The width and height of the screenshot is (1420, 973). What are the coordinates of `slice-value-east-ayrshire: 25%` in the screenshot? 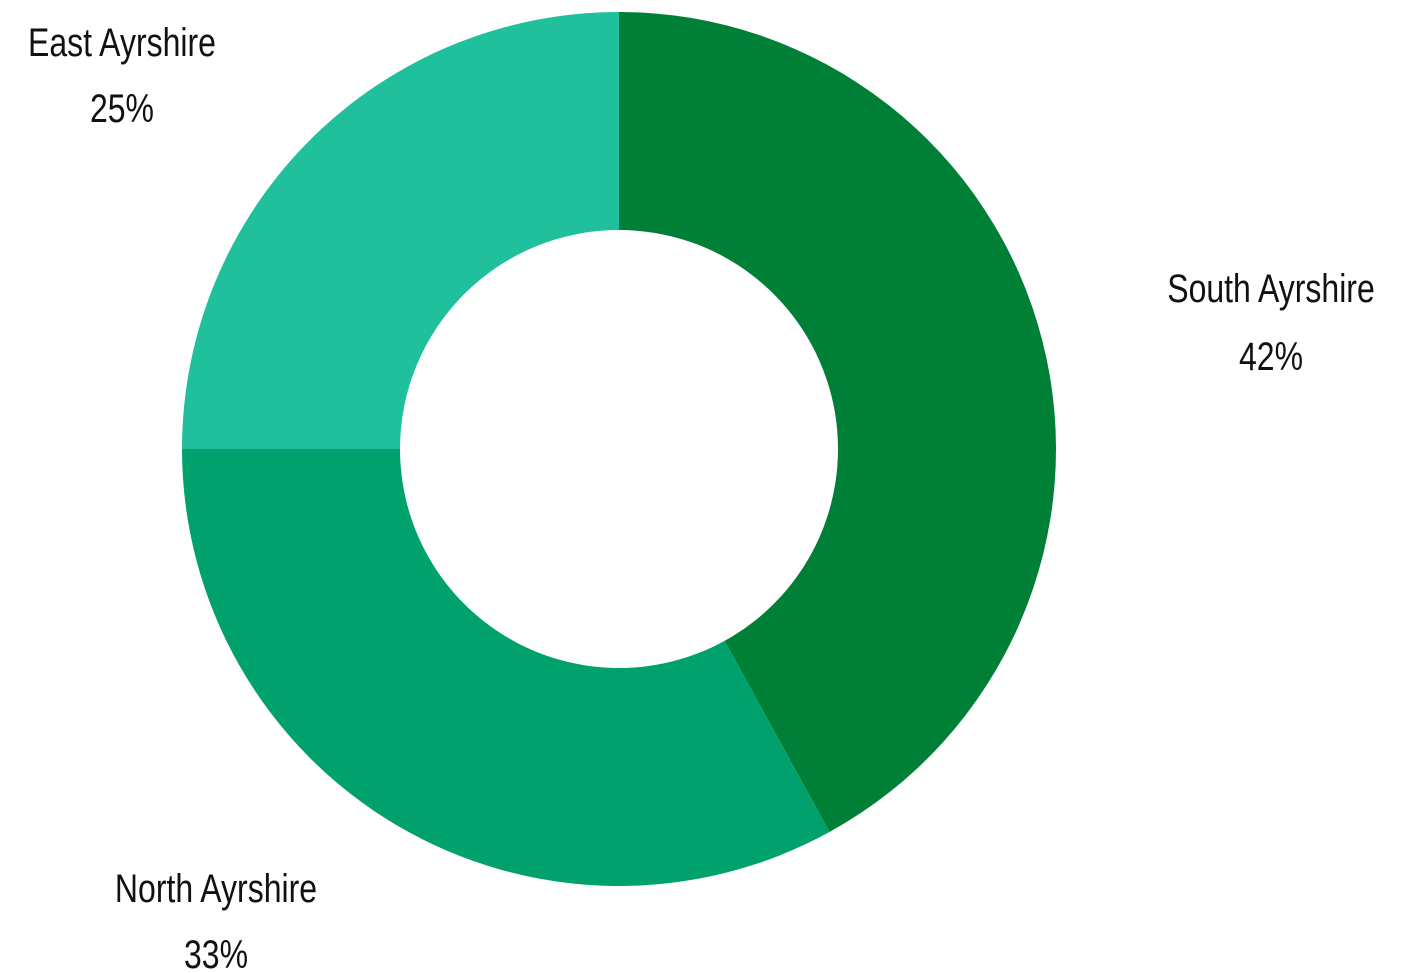 It's located at (122, 108).